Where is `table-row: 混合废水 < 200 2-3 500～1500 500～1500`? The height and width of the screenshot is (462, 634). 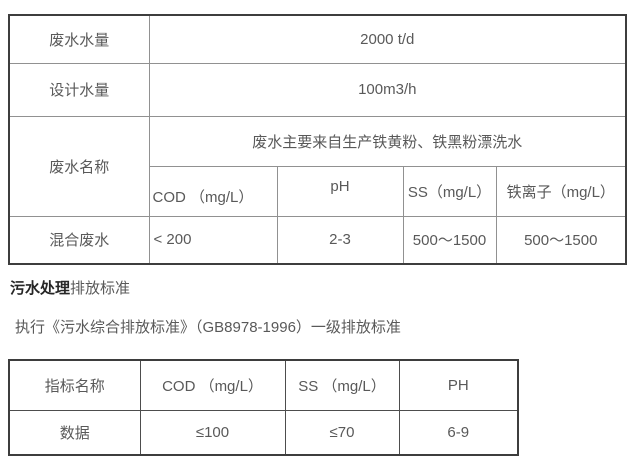 table-row: 混合废水 < 200 2-3 500～1500 500～1500 is located at coordinates (317, 240).